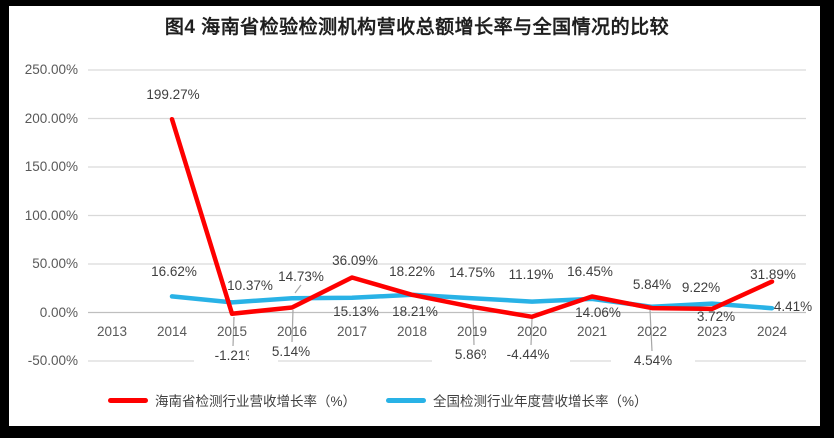 The image size is (834, 438). What do you see at coordinates (412, 271) in the screenshot?
I see `data-label-national: 18.22%` at bounding box center [412, 271].